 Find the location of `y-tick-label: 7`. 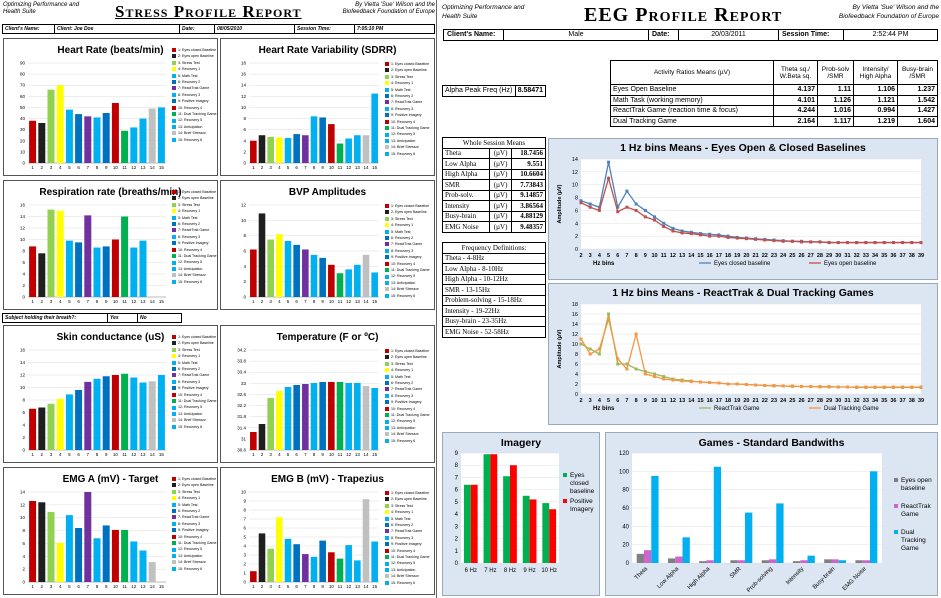

y-tick-label: 7 is located at coordinates (244, 519).